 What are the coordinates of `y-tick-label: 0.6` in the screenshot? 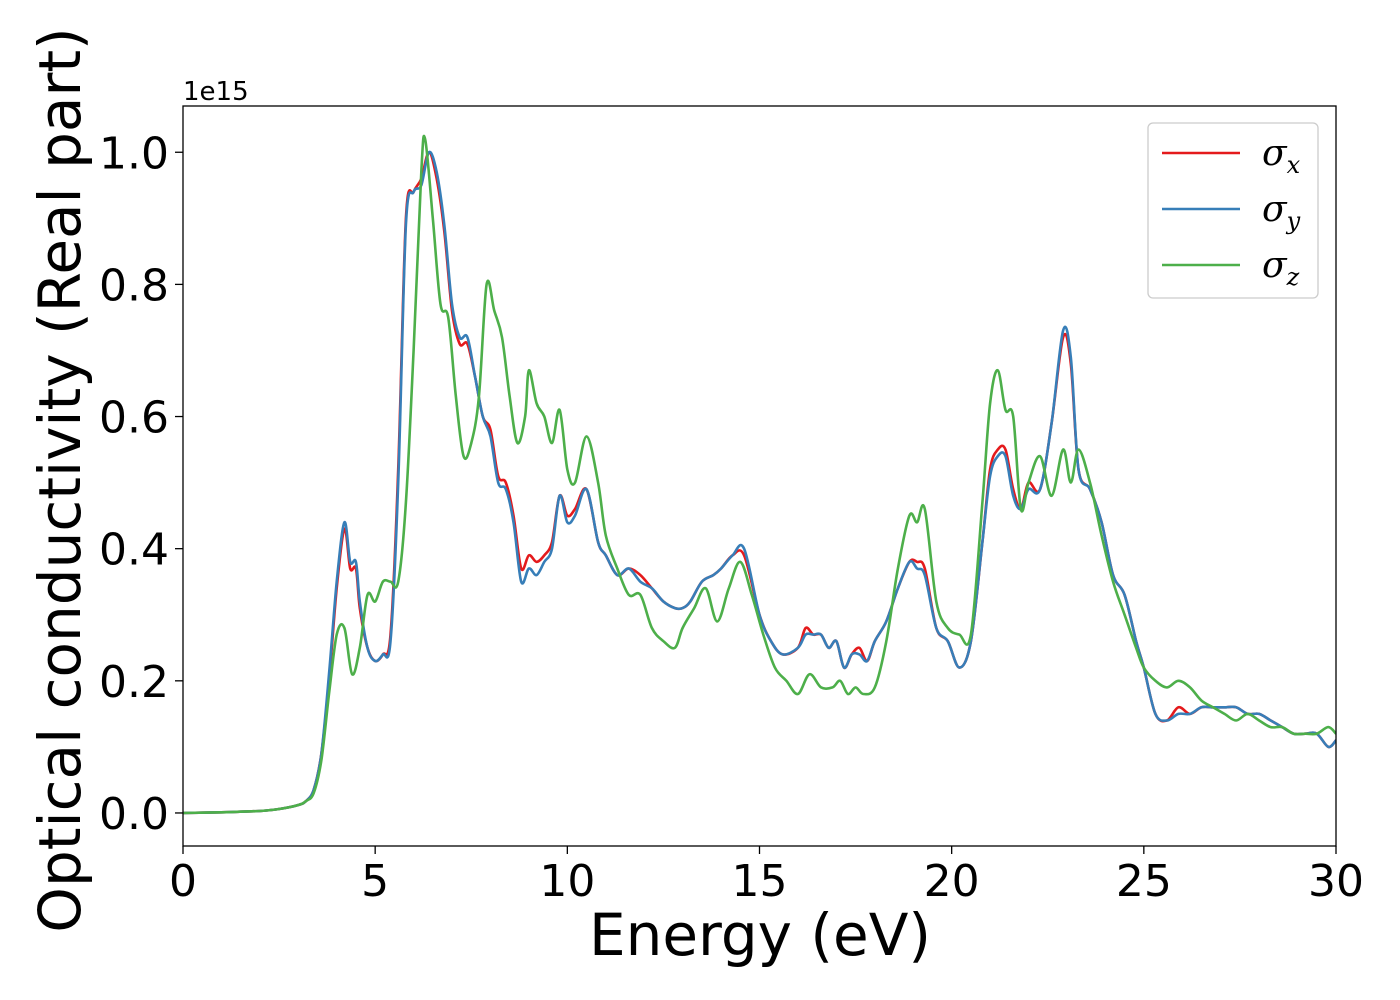 It's located at (134, 418).